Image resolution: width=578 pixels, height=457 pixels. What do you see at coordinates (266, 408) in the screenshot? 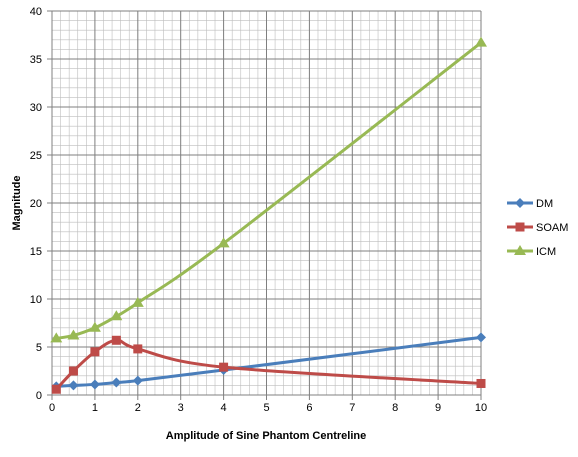
I see `x-tick-label: 5` at bounding box center [266, 408].